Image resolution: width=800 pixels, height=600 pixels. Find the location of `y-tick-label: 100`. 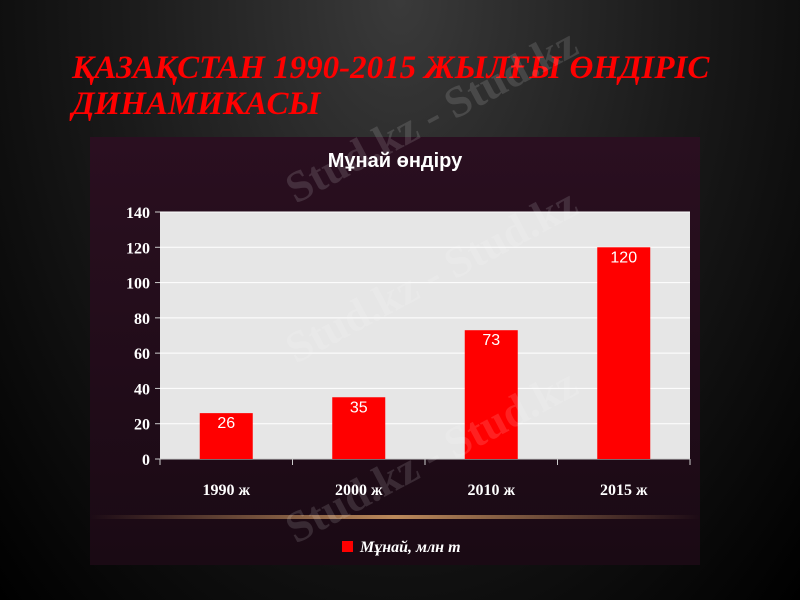

y-tick-label: 100 is located at coordinates (138, 284).